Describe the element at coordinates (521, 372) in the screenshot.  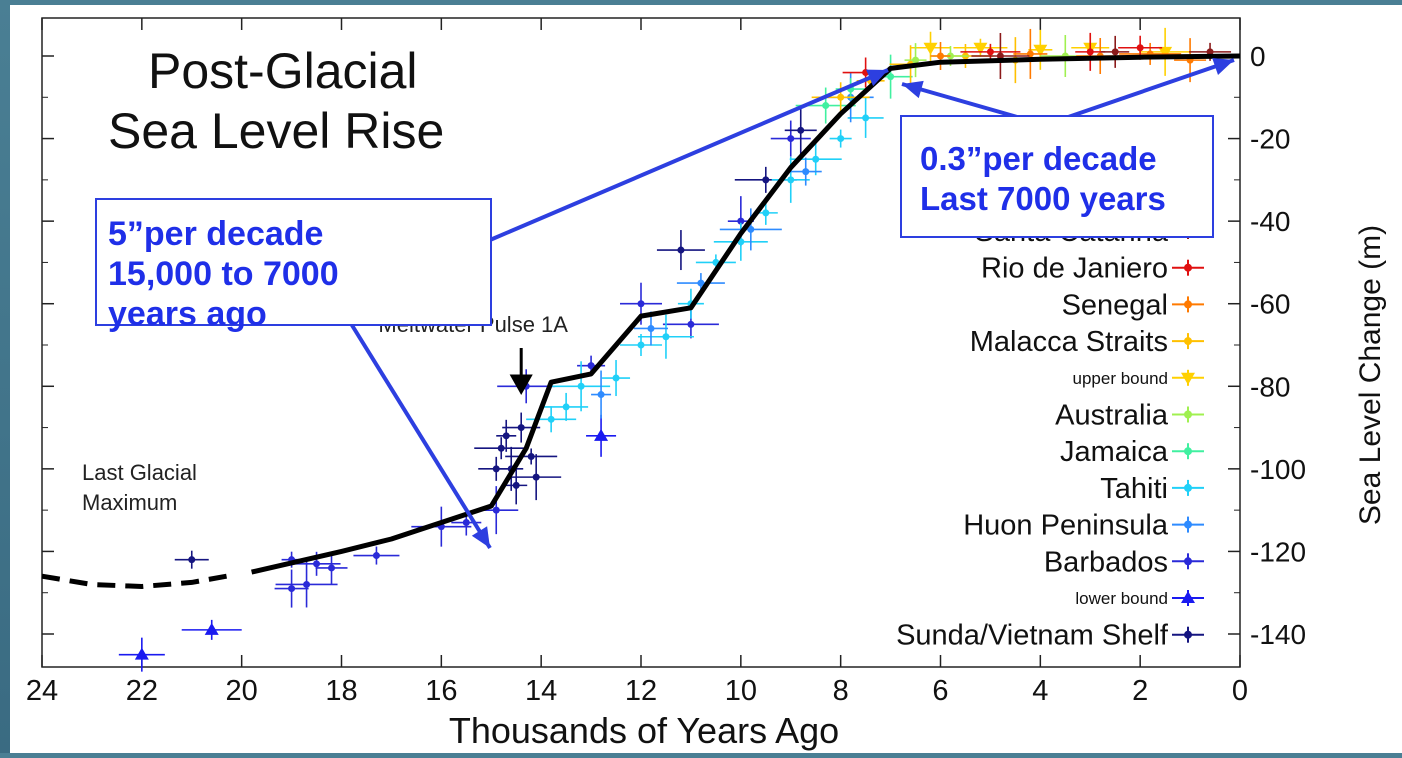
I see `annotation-meltwater-arrow` at that location.